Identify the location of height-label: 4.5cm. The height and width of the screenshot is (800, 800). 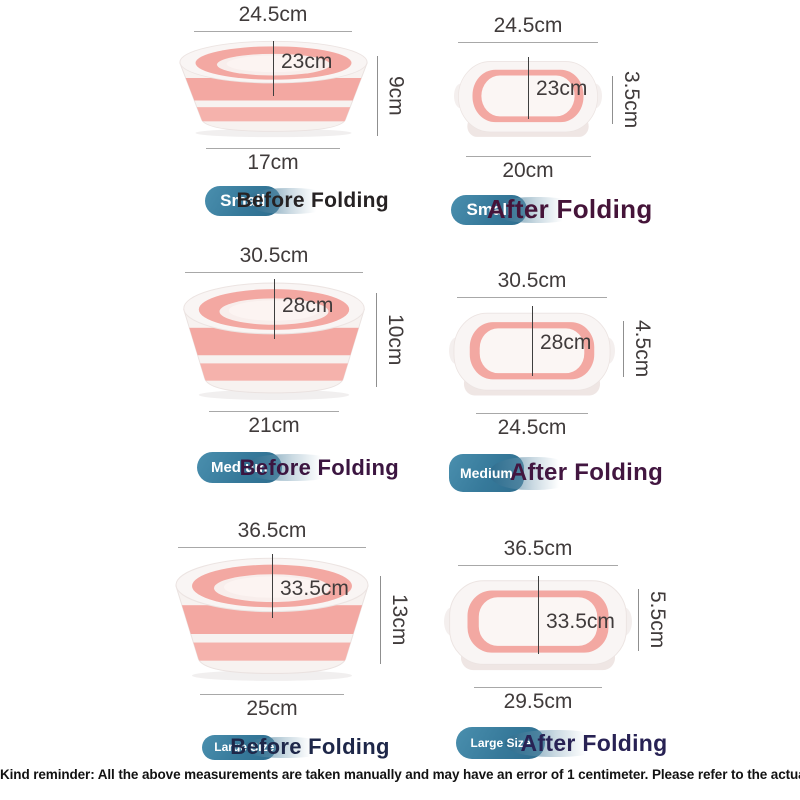
(642, 349).